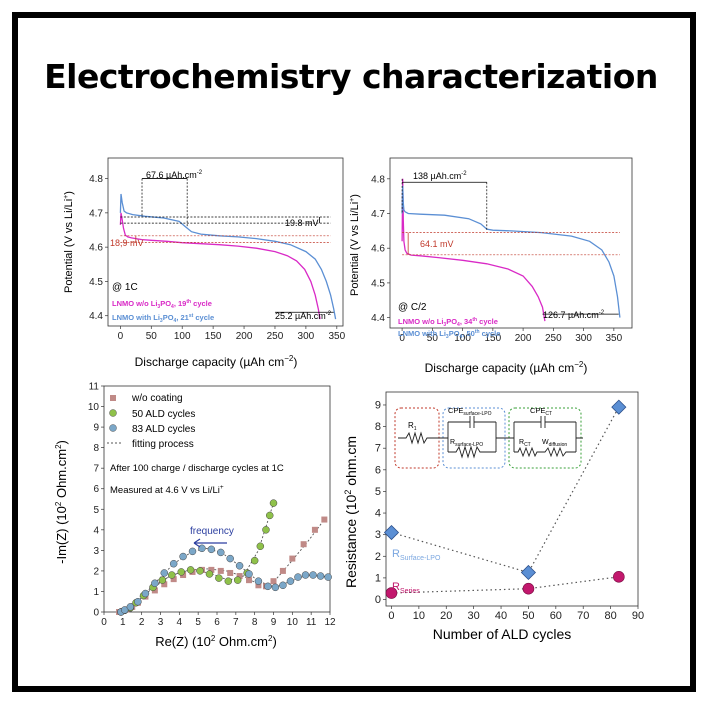  I want to click on plot-area, so click(225, 242).